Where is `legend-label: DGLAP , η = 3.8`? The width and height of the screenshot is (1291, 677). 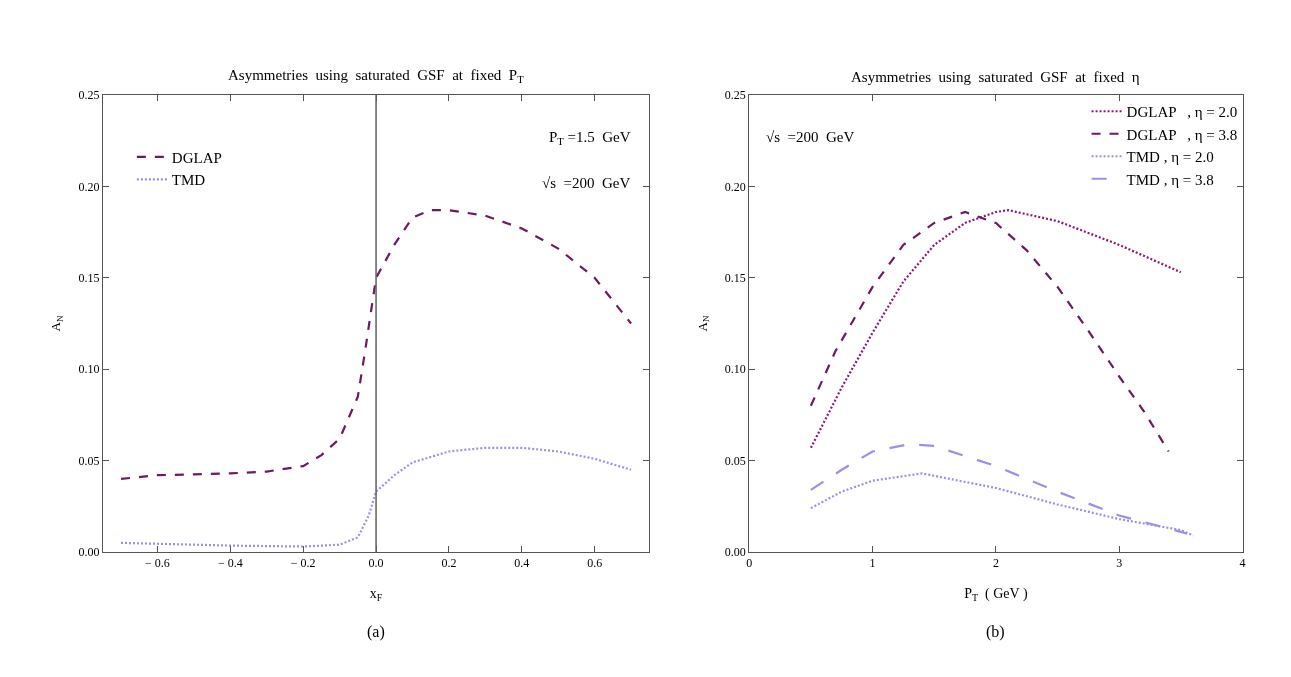
legend-label: DGLAP , η = 3.8 is located at coordinates (1182, 134).